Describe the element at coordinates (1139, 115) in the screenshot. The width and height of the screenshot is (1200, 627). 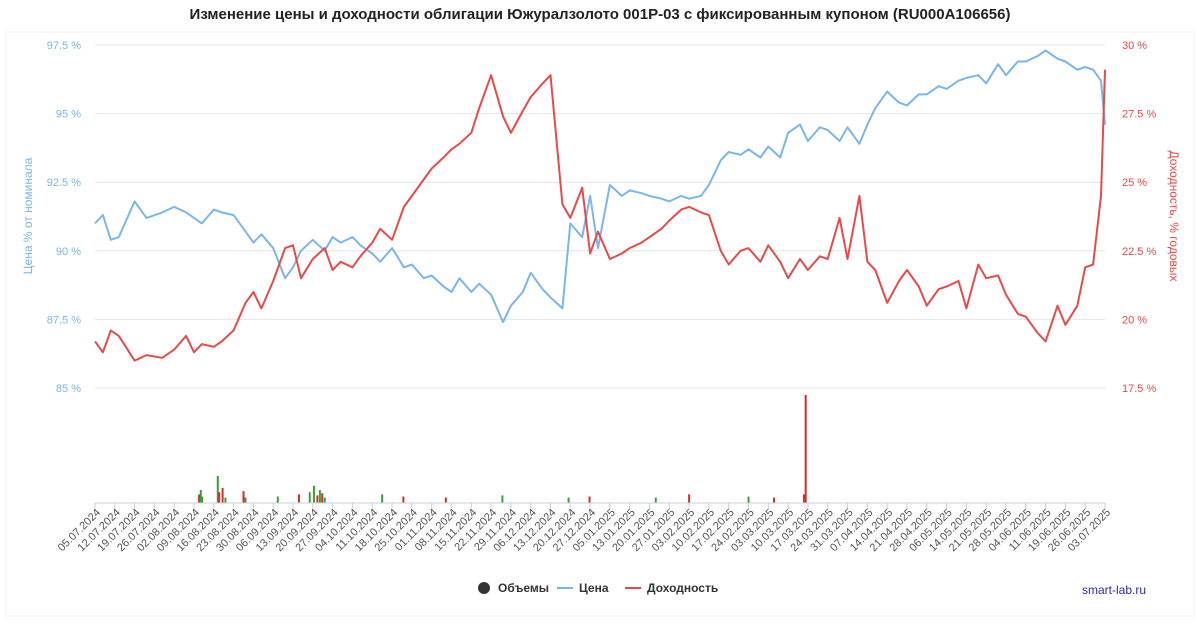
I see `right-tick-label: 27.5 %` at that location.